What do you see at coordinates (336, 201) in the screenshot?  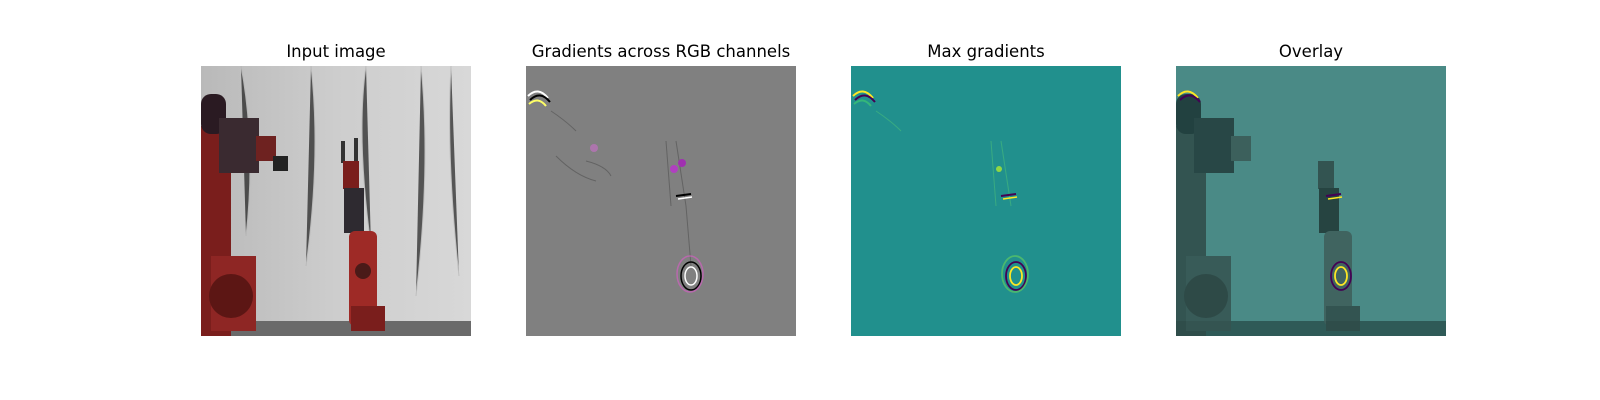 I see `input-image` at bounding box center [336, 201].